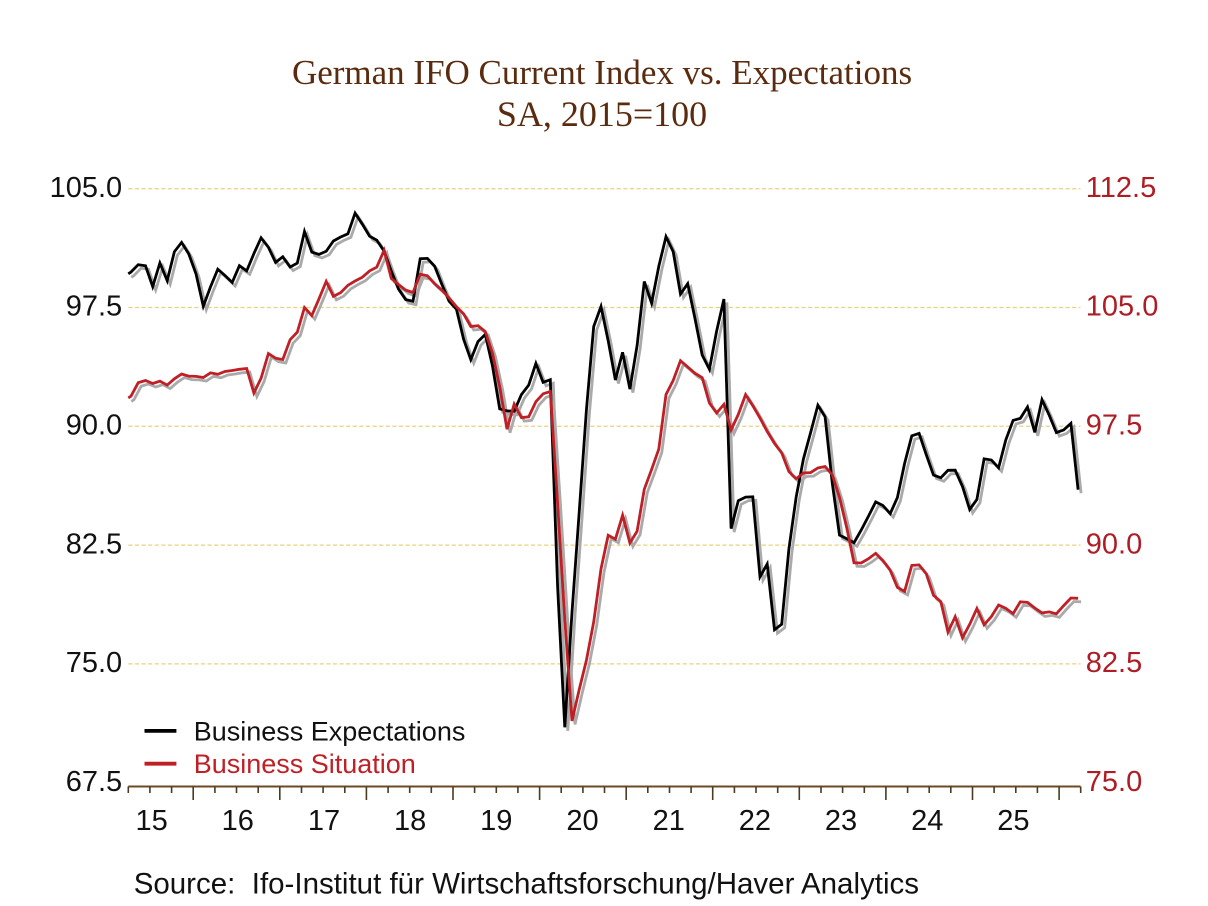  Describe the element at coordinates (1121, 188) in the screenshot. I see `svg-text: 112.5` at that location.